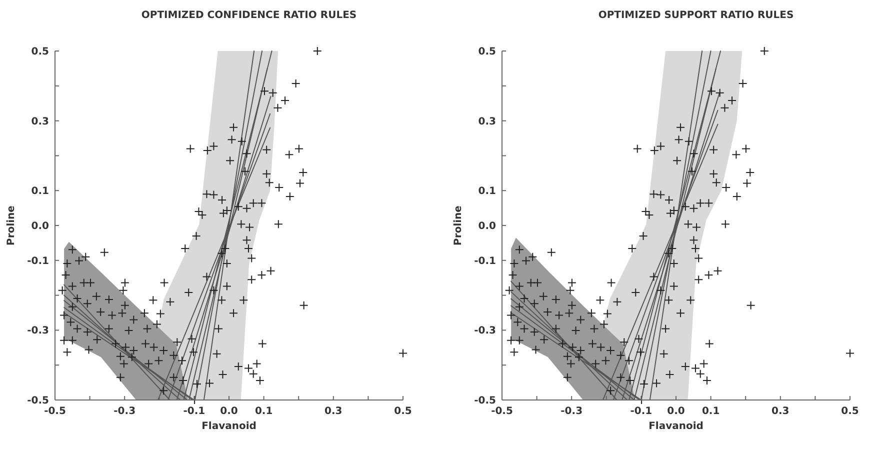  What do you see at coordinates (696, 15) in the screenshot?
I see `chart-title: OPTIMIZED SUPPORT RATIO RULES` at bounding box center [696, 15].